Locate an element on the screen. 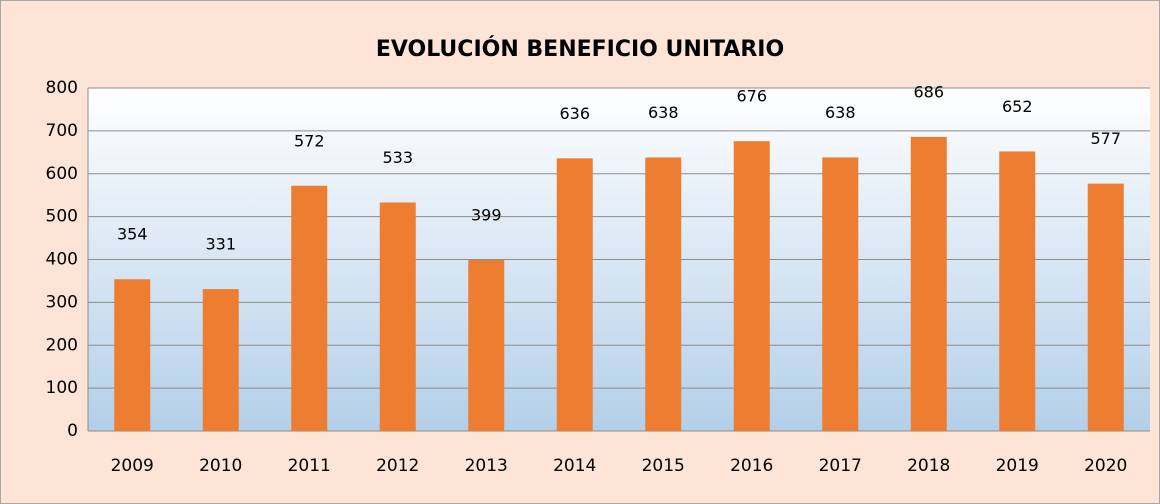 The image size is (1160, 504). chart-title: EVOLUCIÓN BENEFICIO UNITARIO is located at coordinates (580, 49).